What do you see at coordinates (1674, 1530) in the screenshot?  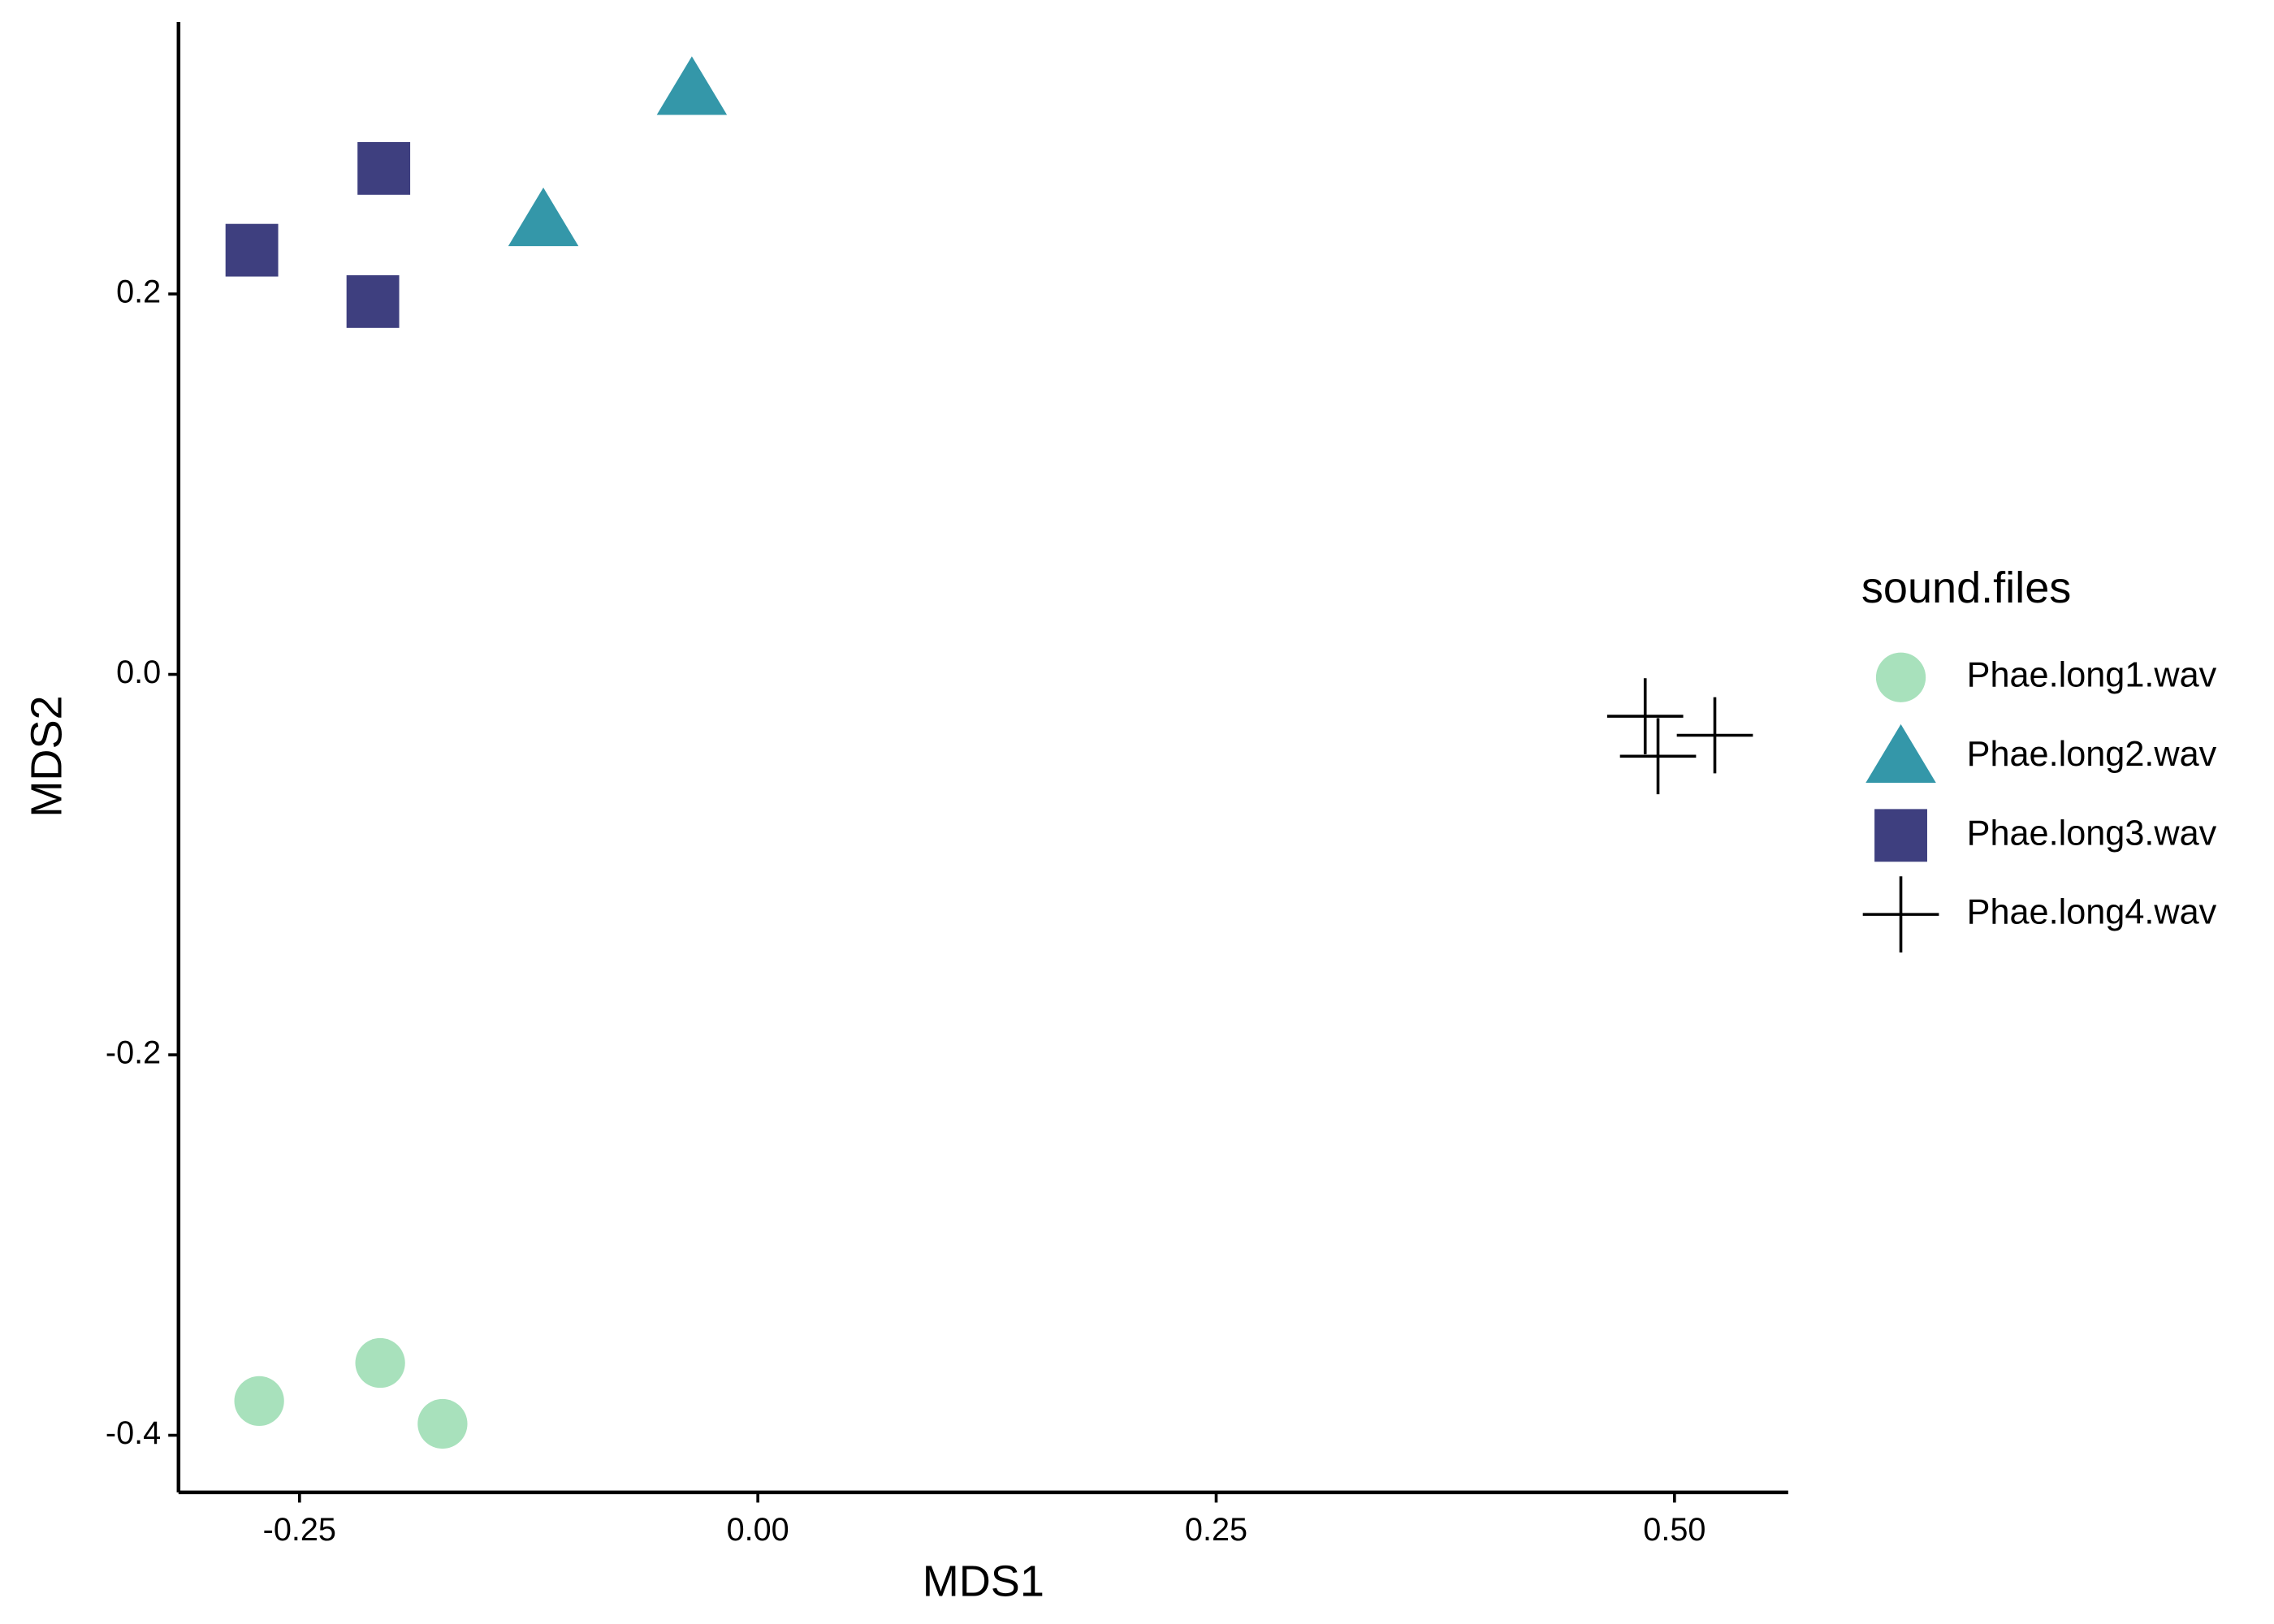 I see `x-tick-label: 0.50` at bounding box center [1674, 1530].